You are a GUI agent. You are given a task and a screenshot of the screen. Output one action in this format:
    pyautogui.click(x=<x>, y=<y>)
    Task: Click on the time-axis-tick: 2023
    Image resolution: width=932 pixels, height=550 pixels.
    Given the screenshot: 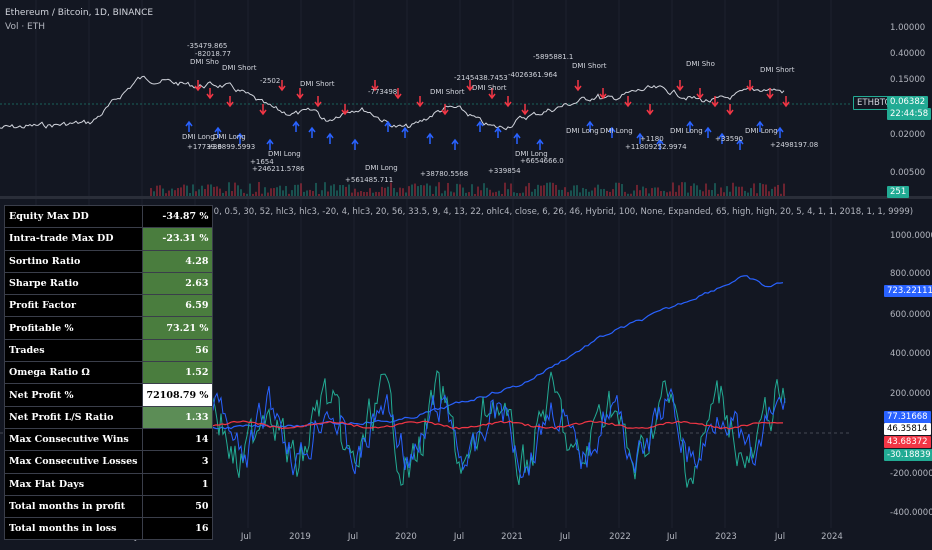 What is the action you would take?
    pyautogui.click(x=726, y=537)
    